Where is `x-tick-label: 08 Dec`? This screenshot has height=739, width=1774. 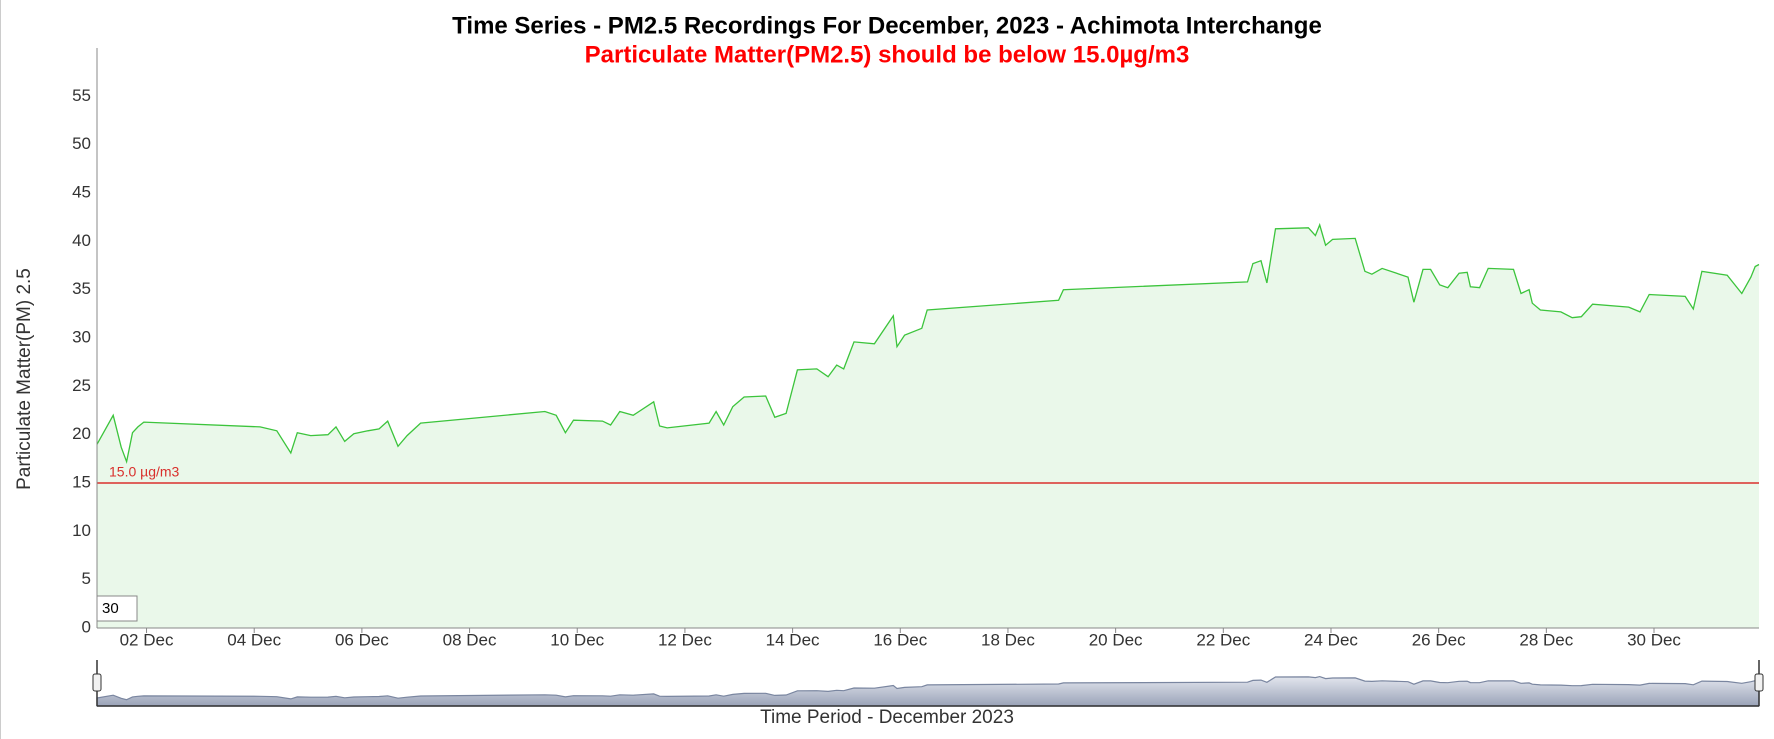
x-tick-label: 08 Dec is located at coordinates (470, 639).